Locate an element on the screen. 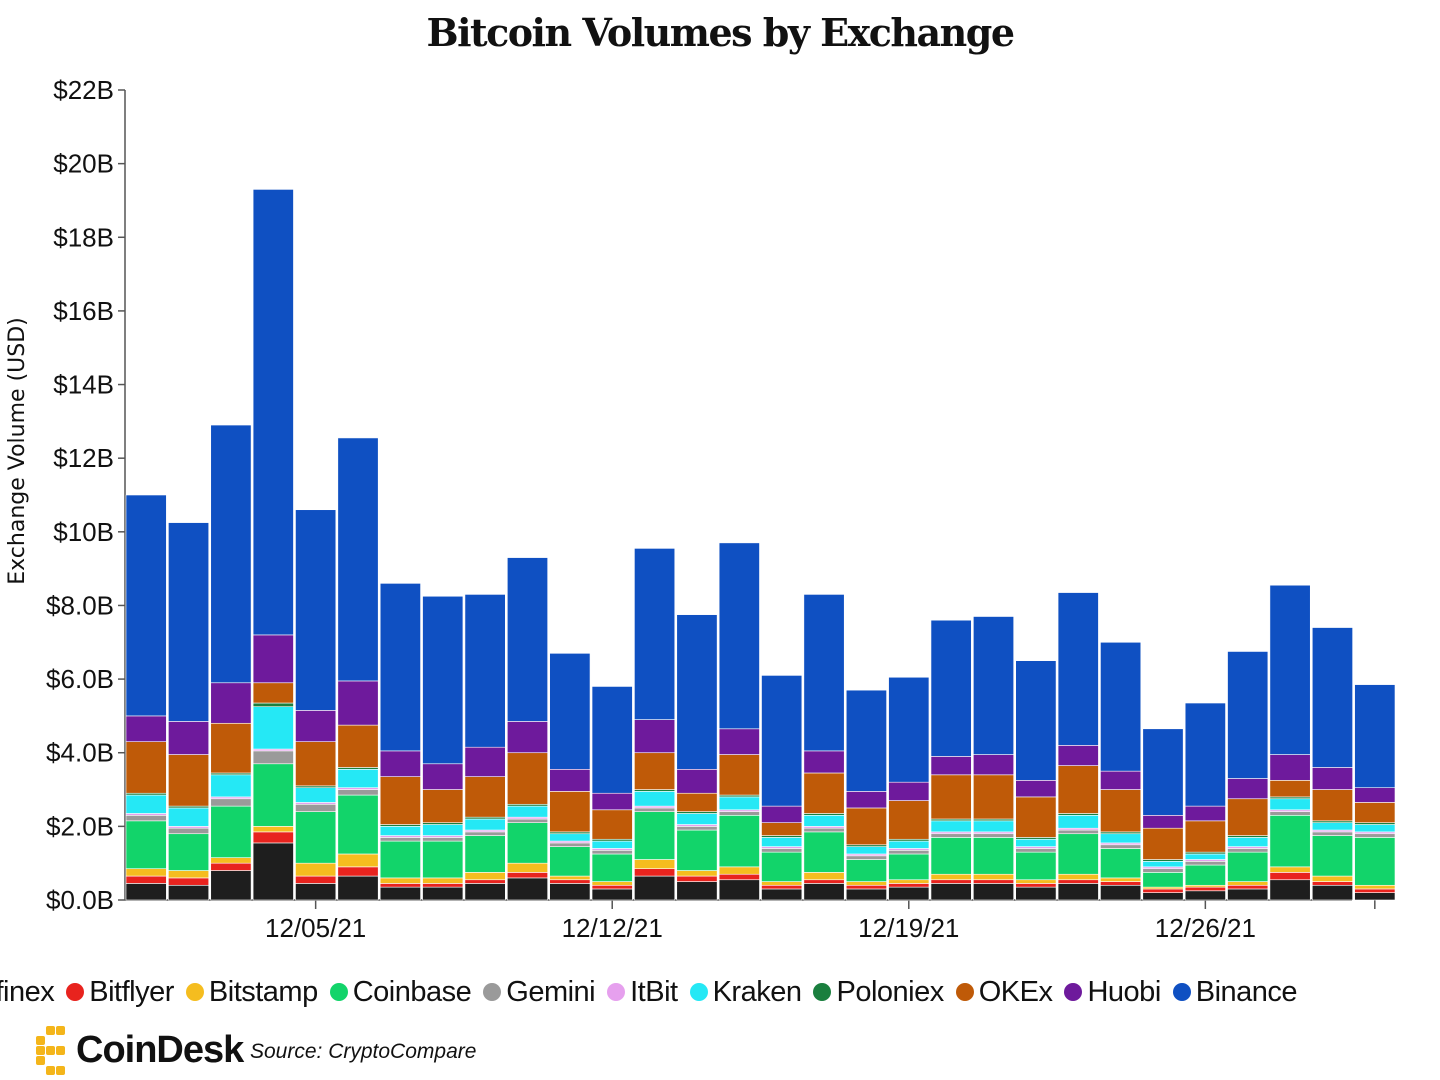 This screenshot has height=1080, width=1440. y-tick-label: $16B is located at coordinates (83, 311).